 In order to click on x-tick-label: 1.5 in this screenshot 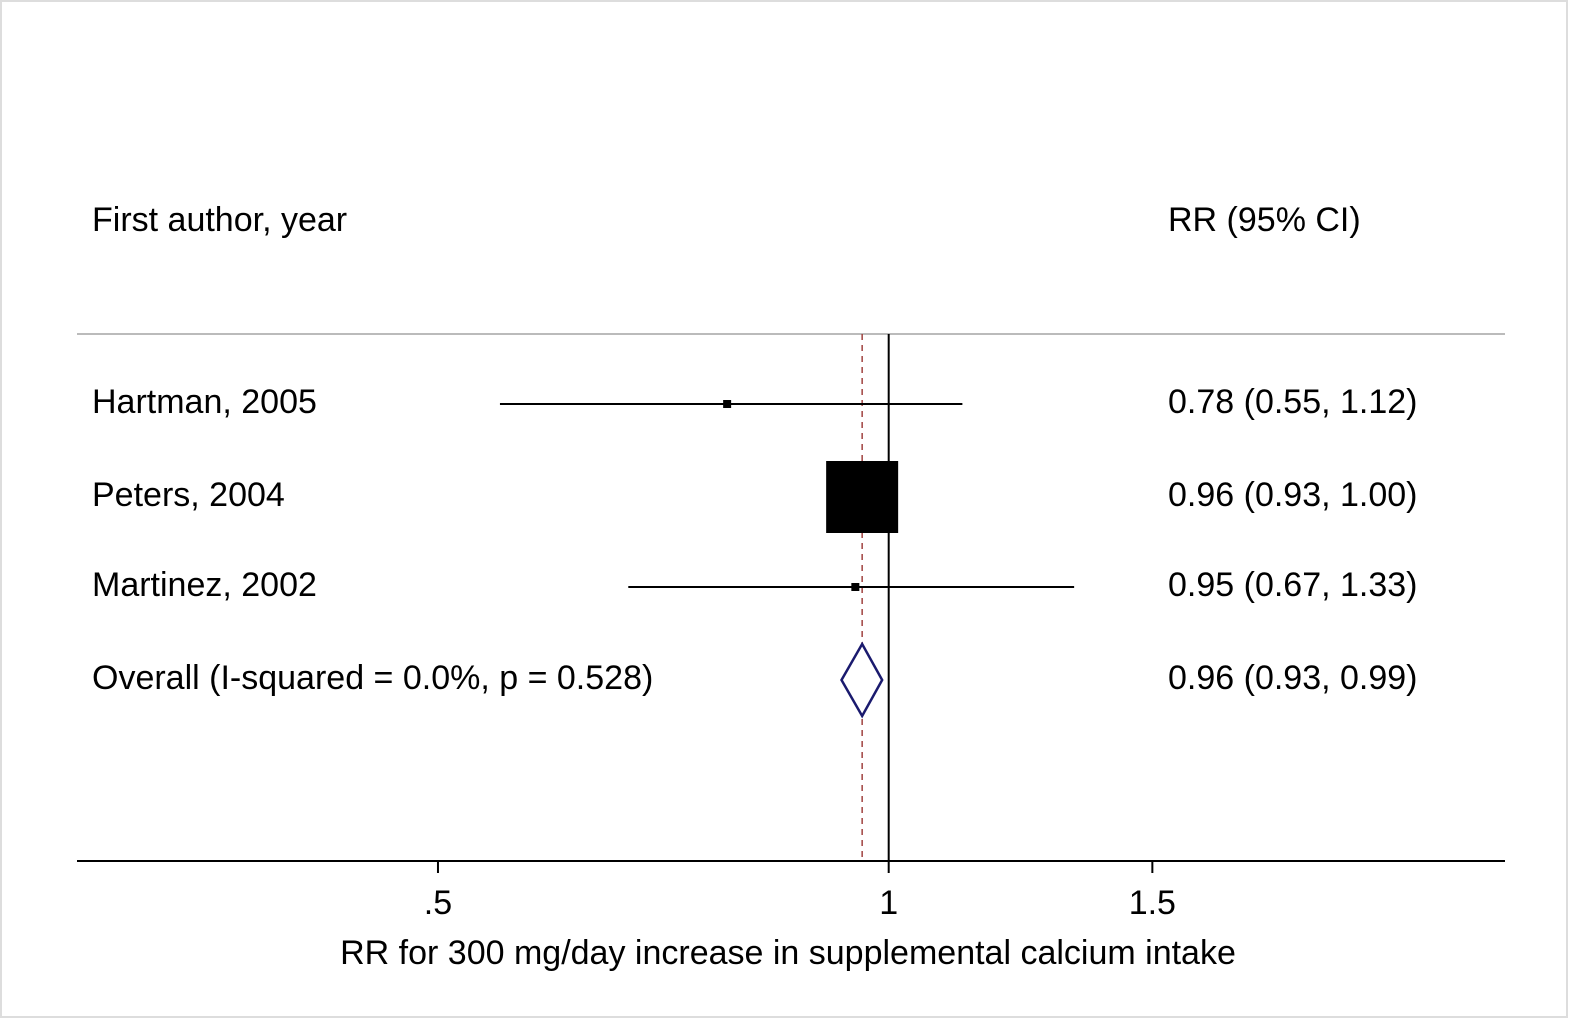, I will do `click(1152, 903)`.